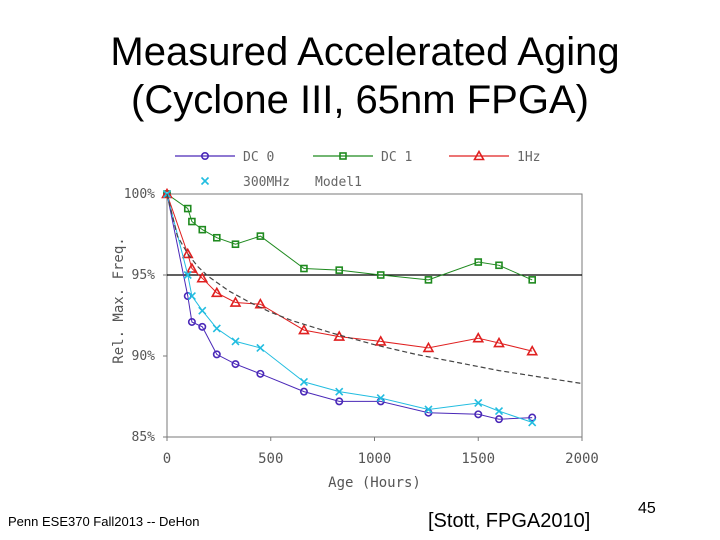 The width and height of the screenshot is (720, 540). I want to click on footer-course-label: Penn ESE370 Fall2013 -- DeHon, so click(104, 521).